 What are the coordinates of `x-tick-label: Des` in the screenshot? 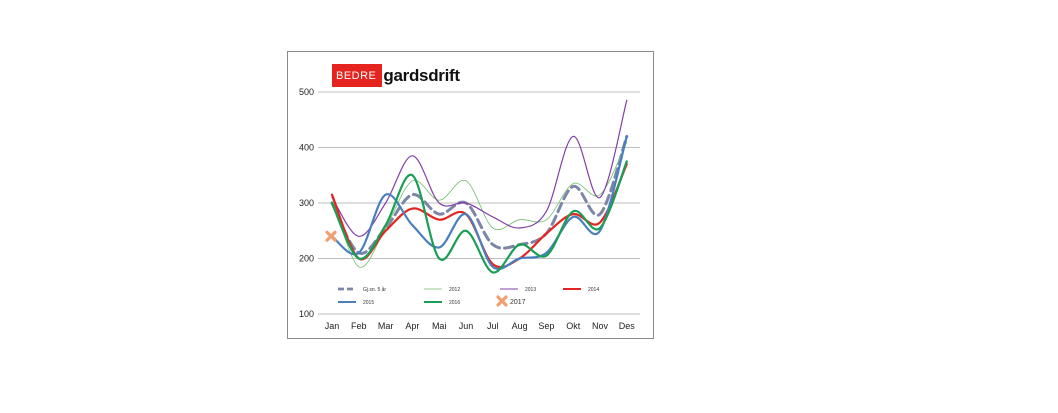 It's located at (627, 326).